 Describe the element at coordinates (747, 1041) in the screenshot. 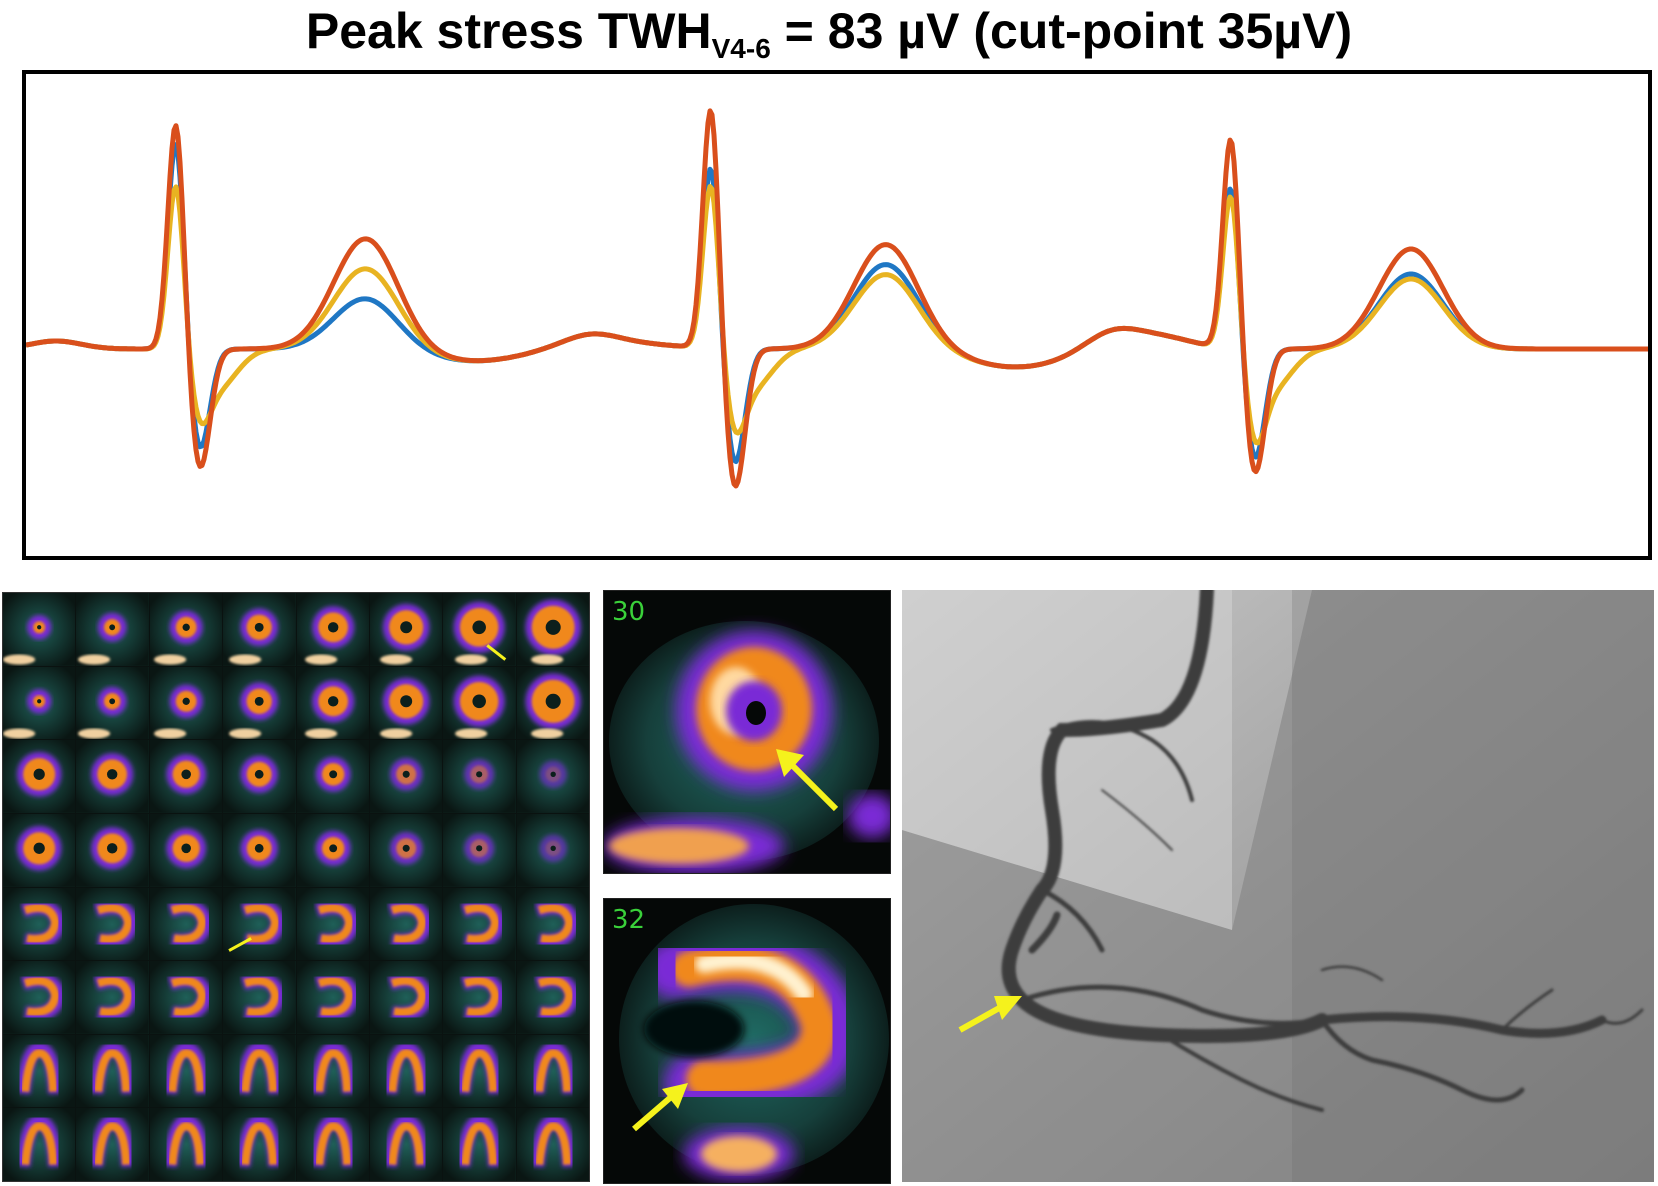

I see `spect-zoom-panel-32: 32` at that location.